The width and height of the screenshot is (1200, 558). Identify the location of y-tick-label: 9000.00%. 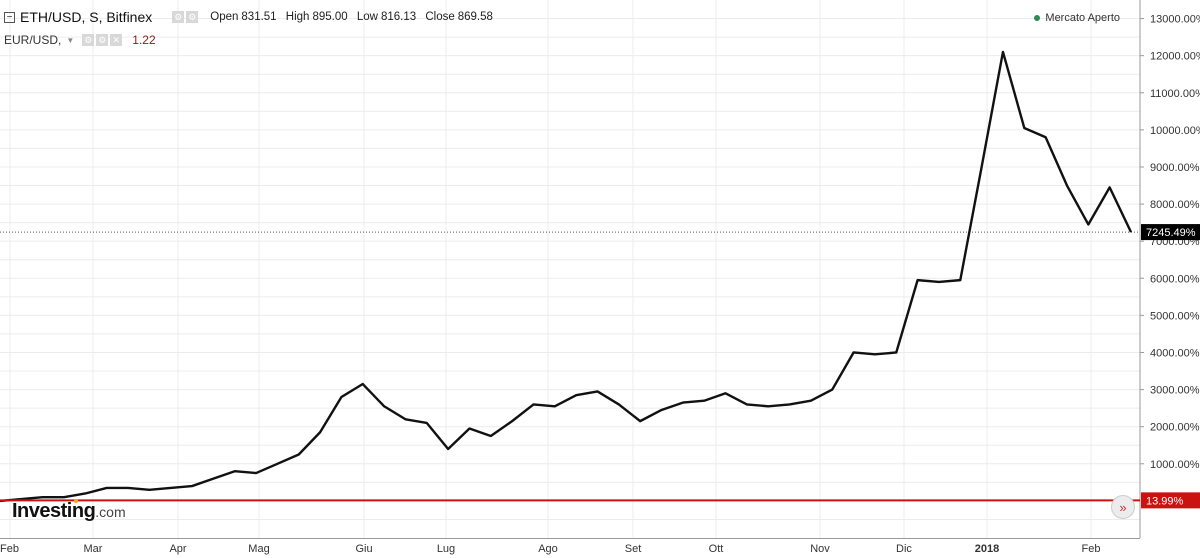
(1175, 168).